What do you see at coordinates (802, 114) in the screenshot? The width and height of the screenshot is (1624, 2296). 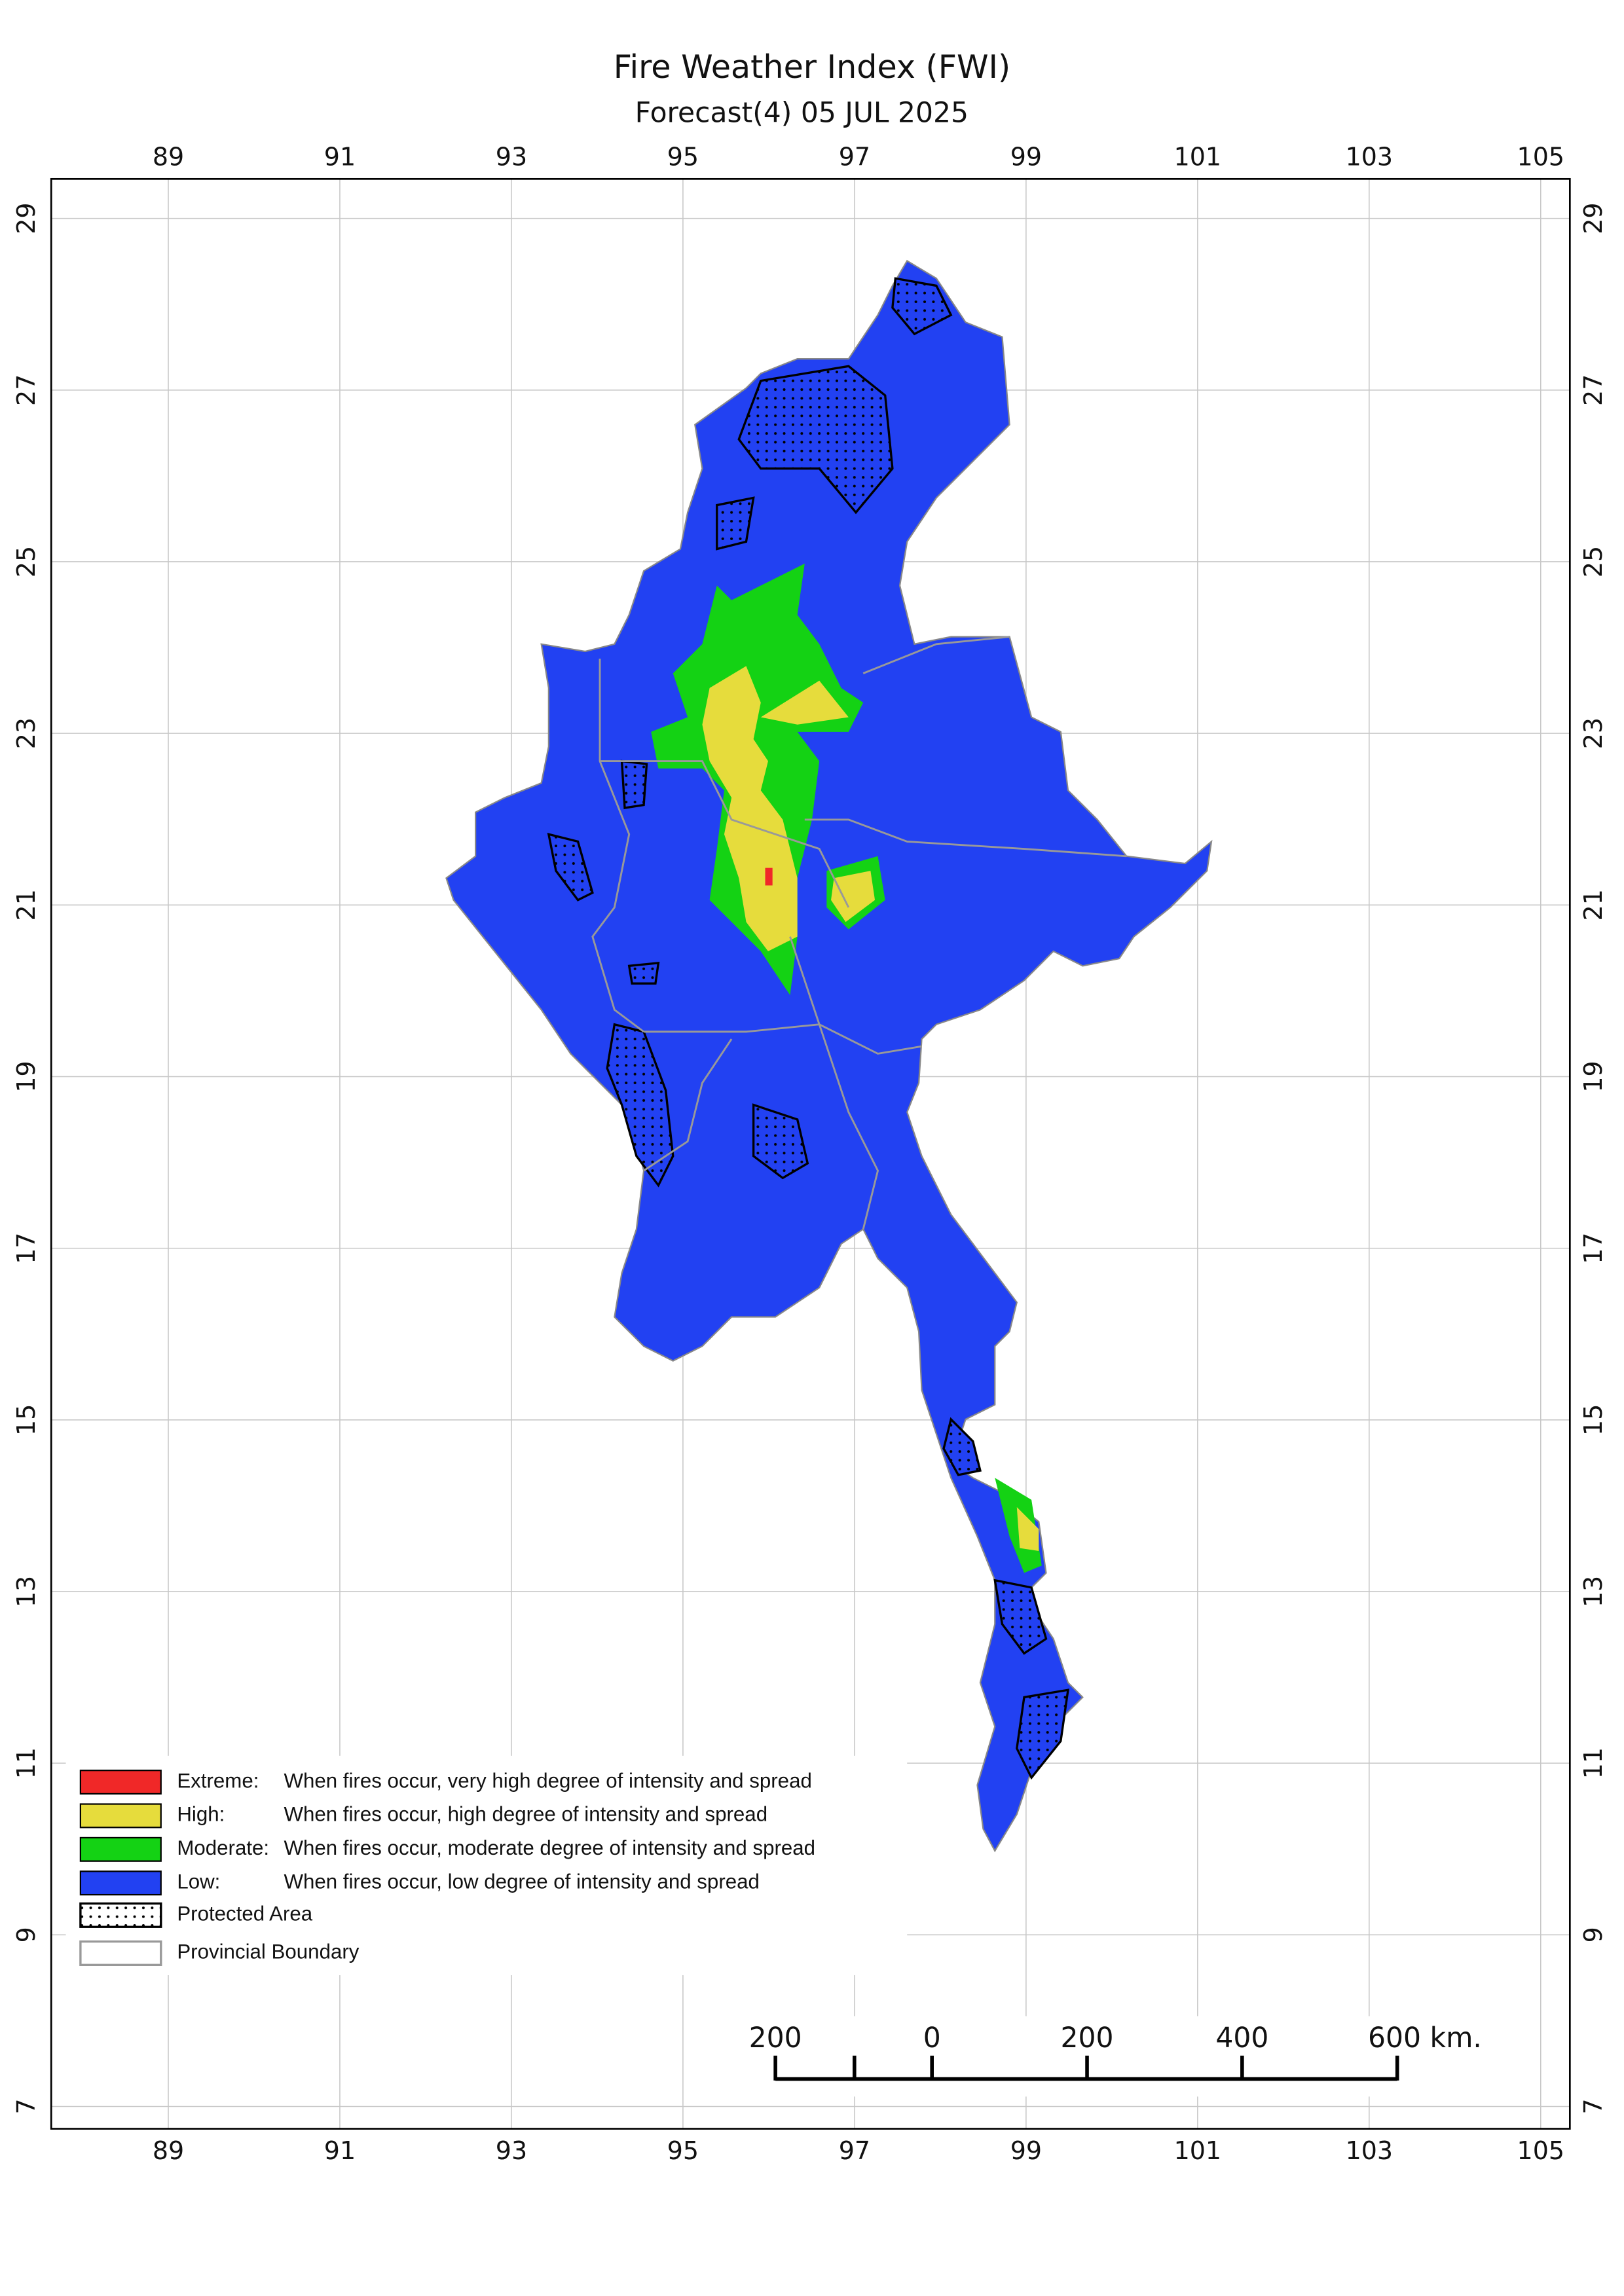 I see `map-subtitle: Forecast(4) 05 JUL 2025` at bounding box center [802, 114].